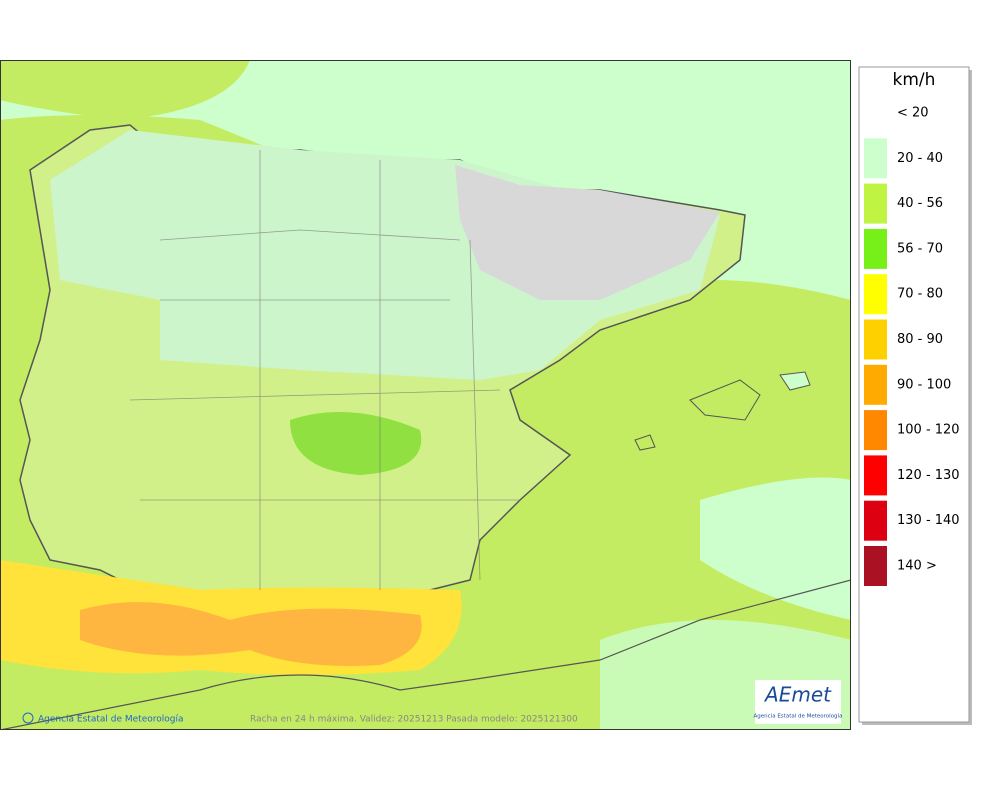  Describe the element at coordinates (928, 430) in the screenshot. I see `legend-label: 100 - 120` at that location.